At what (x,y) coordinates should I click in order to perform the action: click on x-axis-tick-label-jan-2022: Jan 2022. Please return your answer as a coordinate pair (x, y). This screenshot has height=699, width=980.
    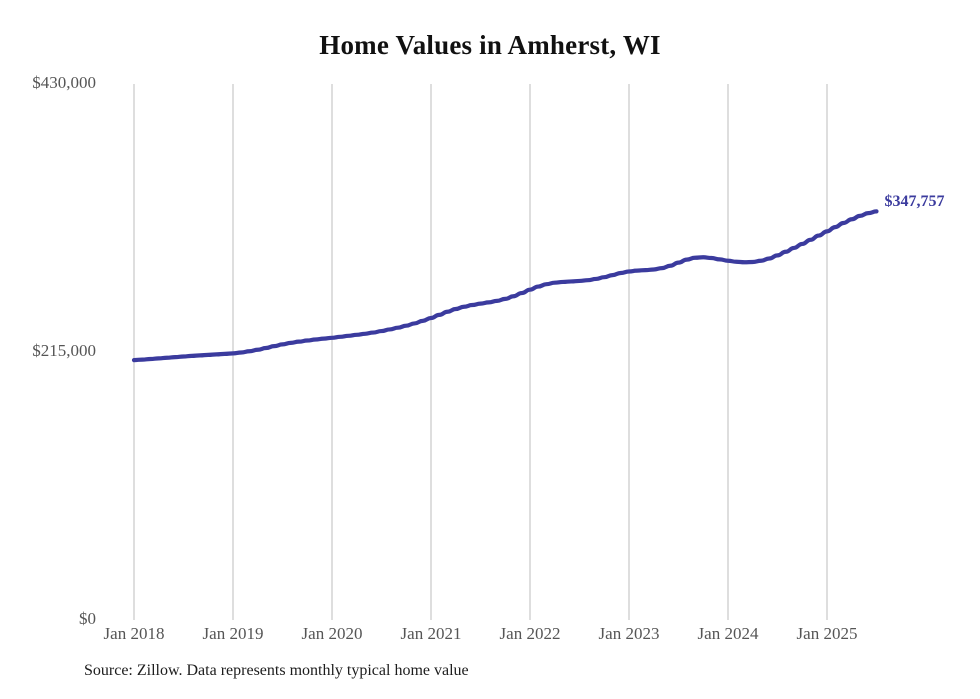
    Looking at the image, I should click on (530, 633).